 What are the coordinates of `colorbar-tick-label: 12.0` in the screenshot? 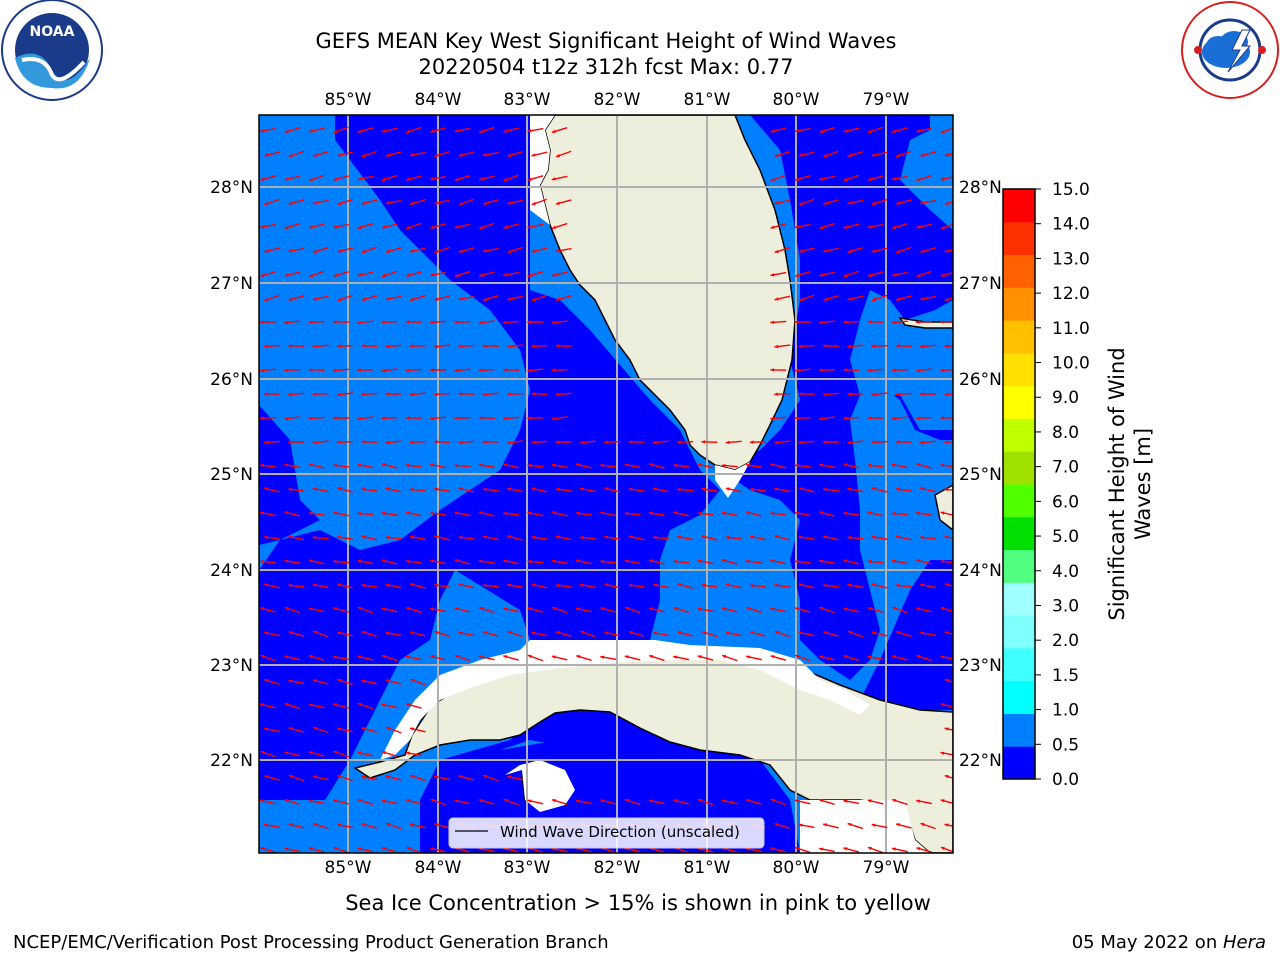 It's located at (1071, 294).